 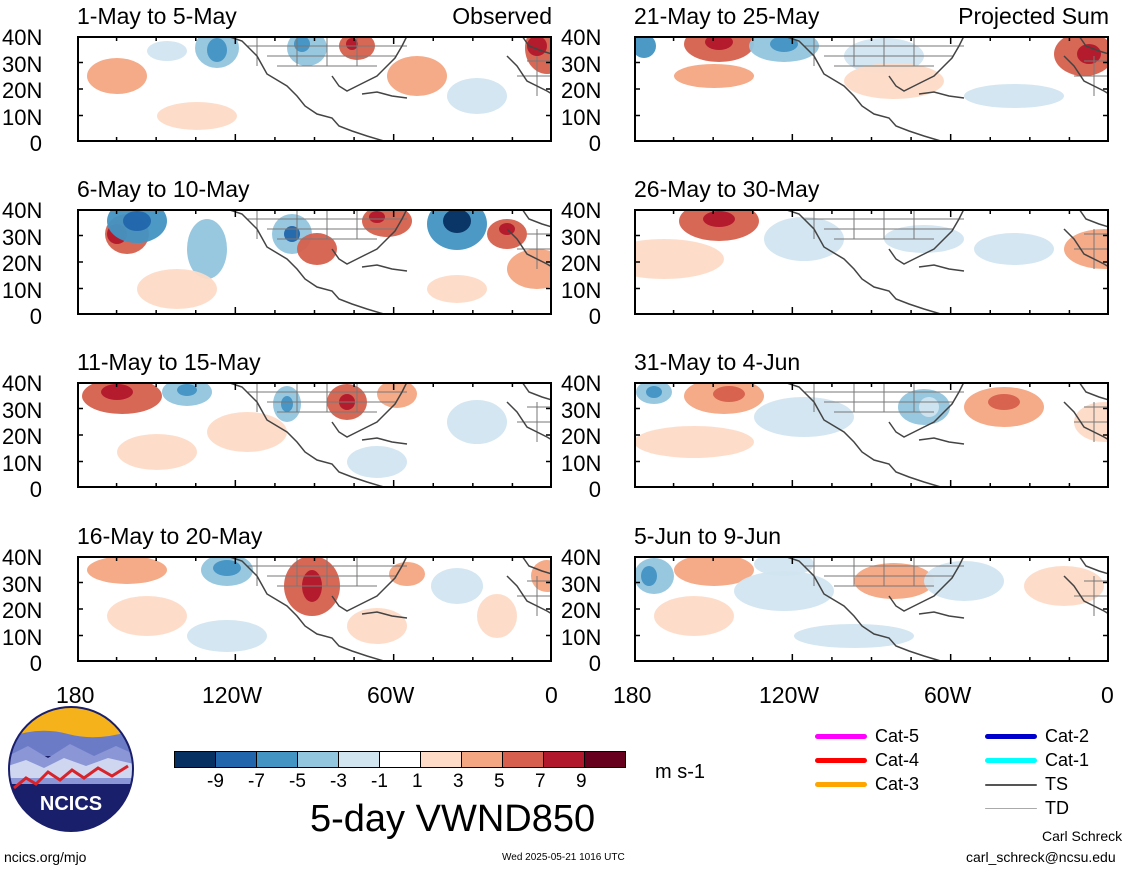 What do you see at coordinates (1067, 736) in the screenshot?
I see `legend-label: Cat-2` at bounding box center [1067, 736].